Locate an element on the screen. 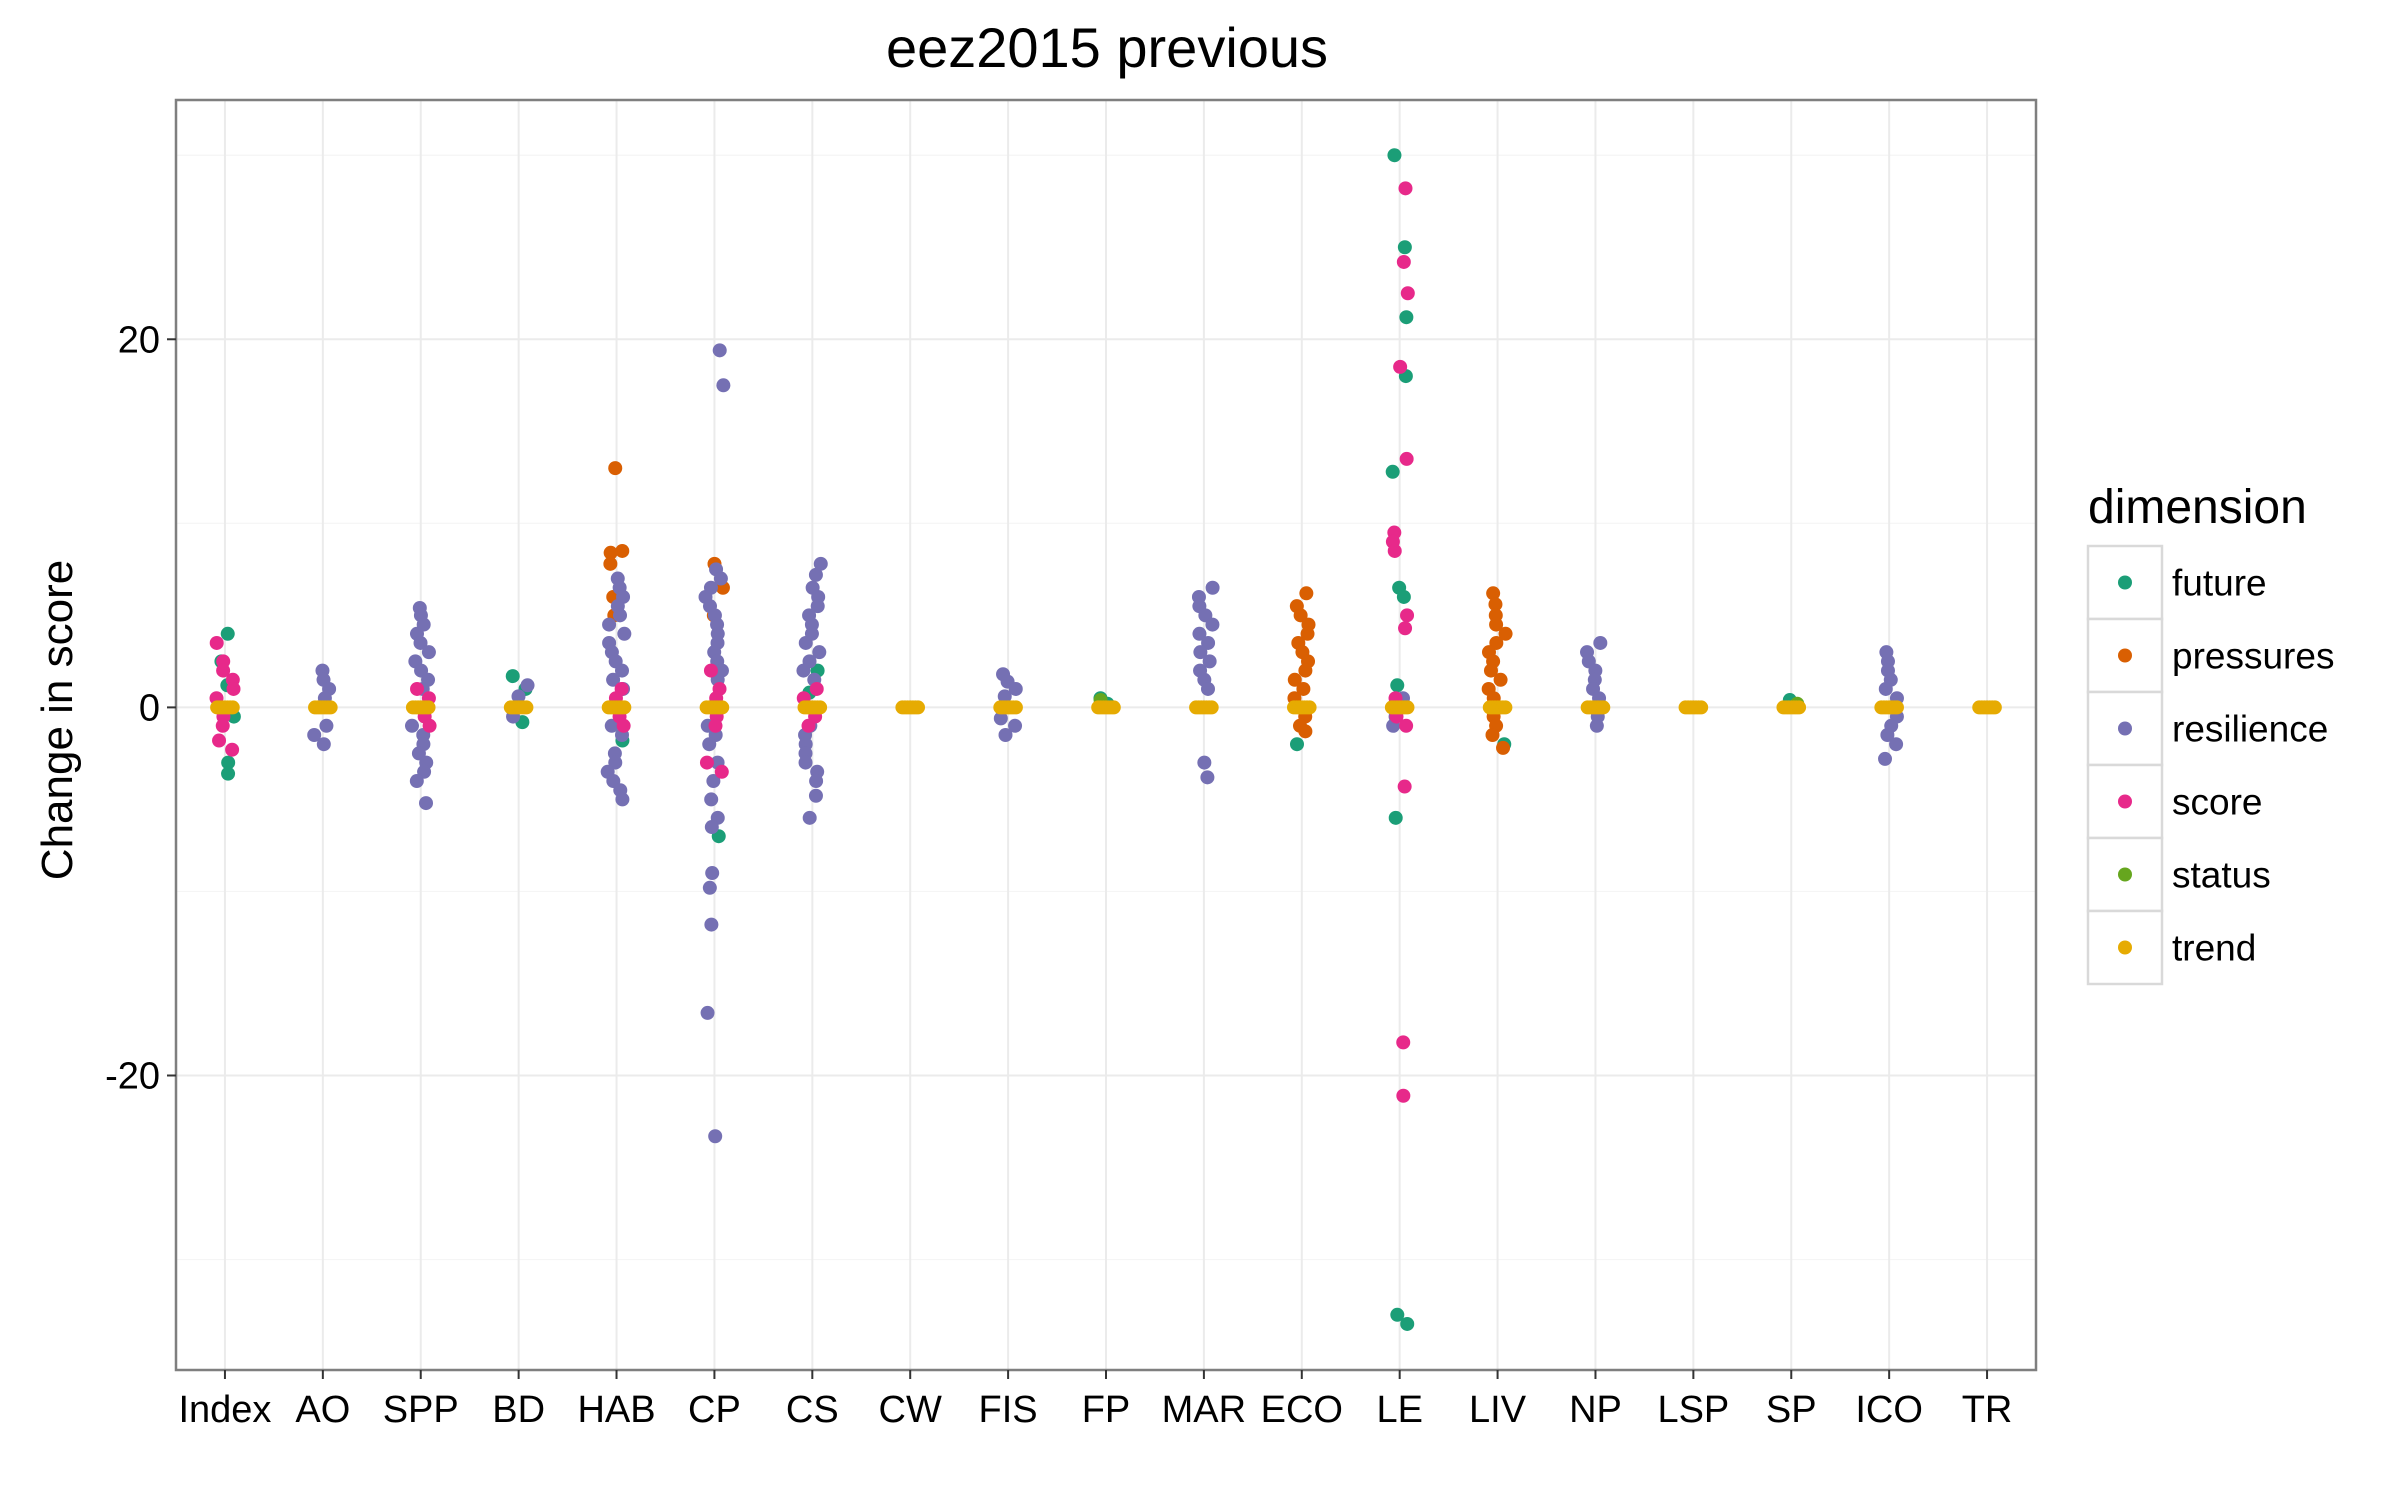  x-tick-label: Index is located at coordinates (224, 1410).